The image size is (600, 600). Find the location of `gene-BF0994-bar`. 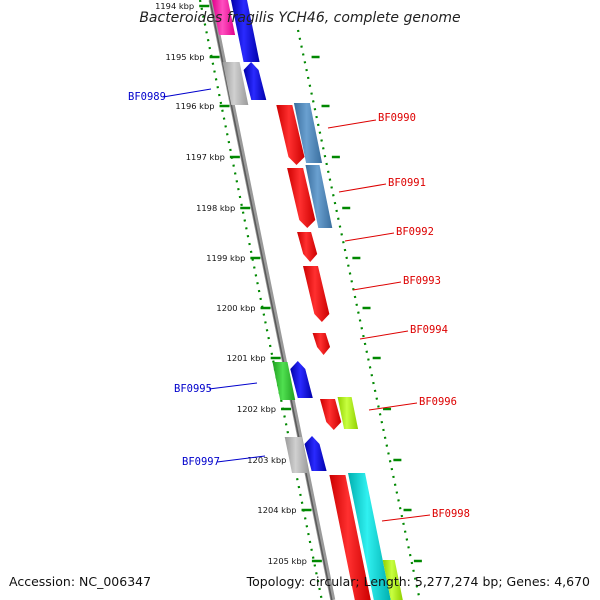

gene-BF0994-bar is located at coordinates (321, 344).